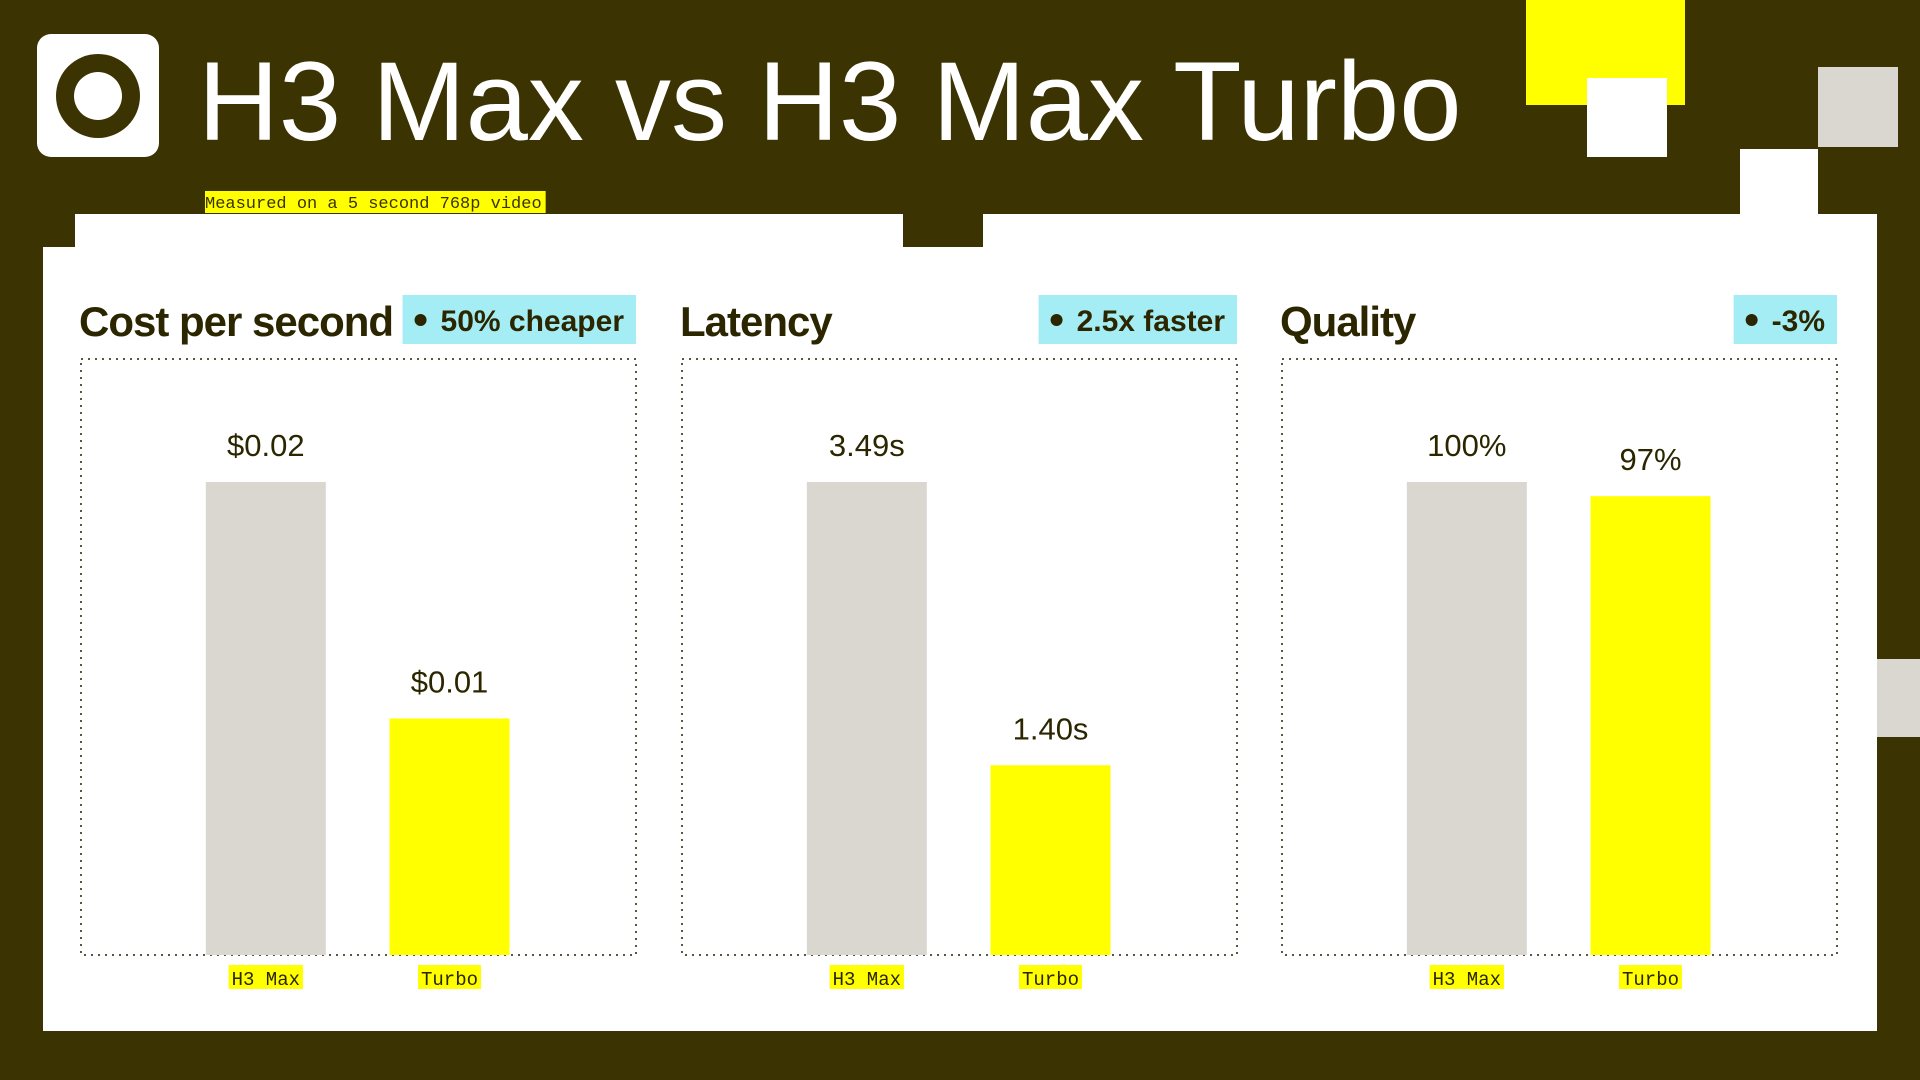  Describe the element at coordinates (1151, 321) in the screenshot. I see `badge-text: 2.5x faster` at that location.